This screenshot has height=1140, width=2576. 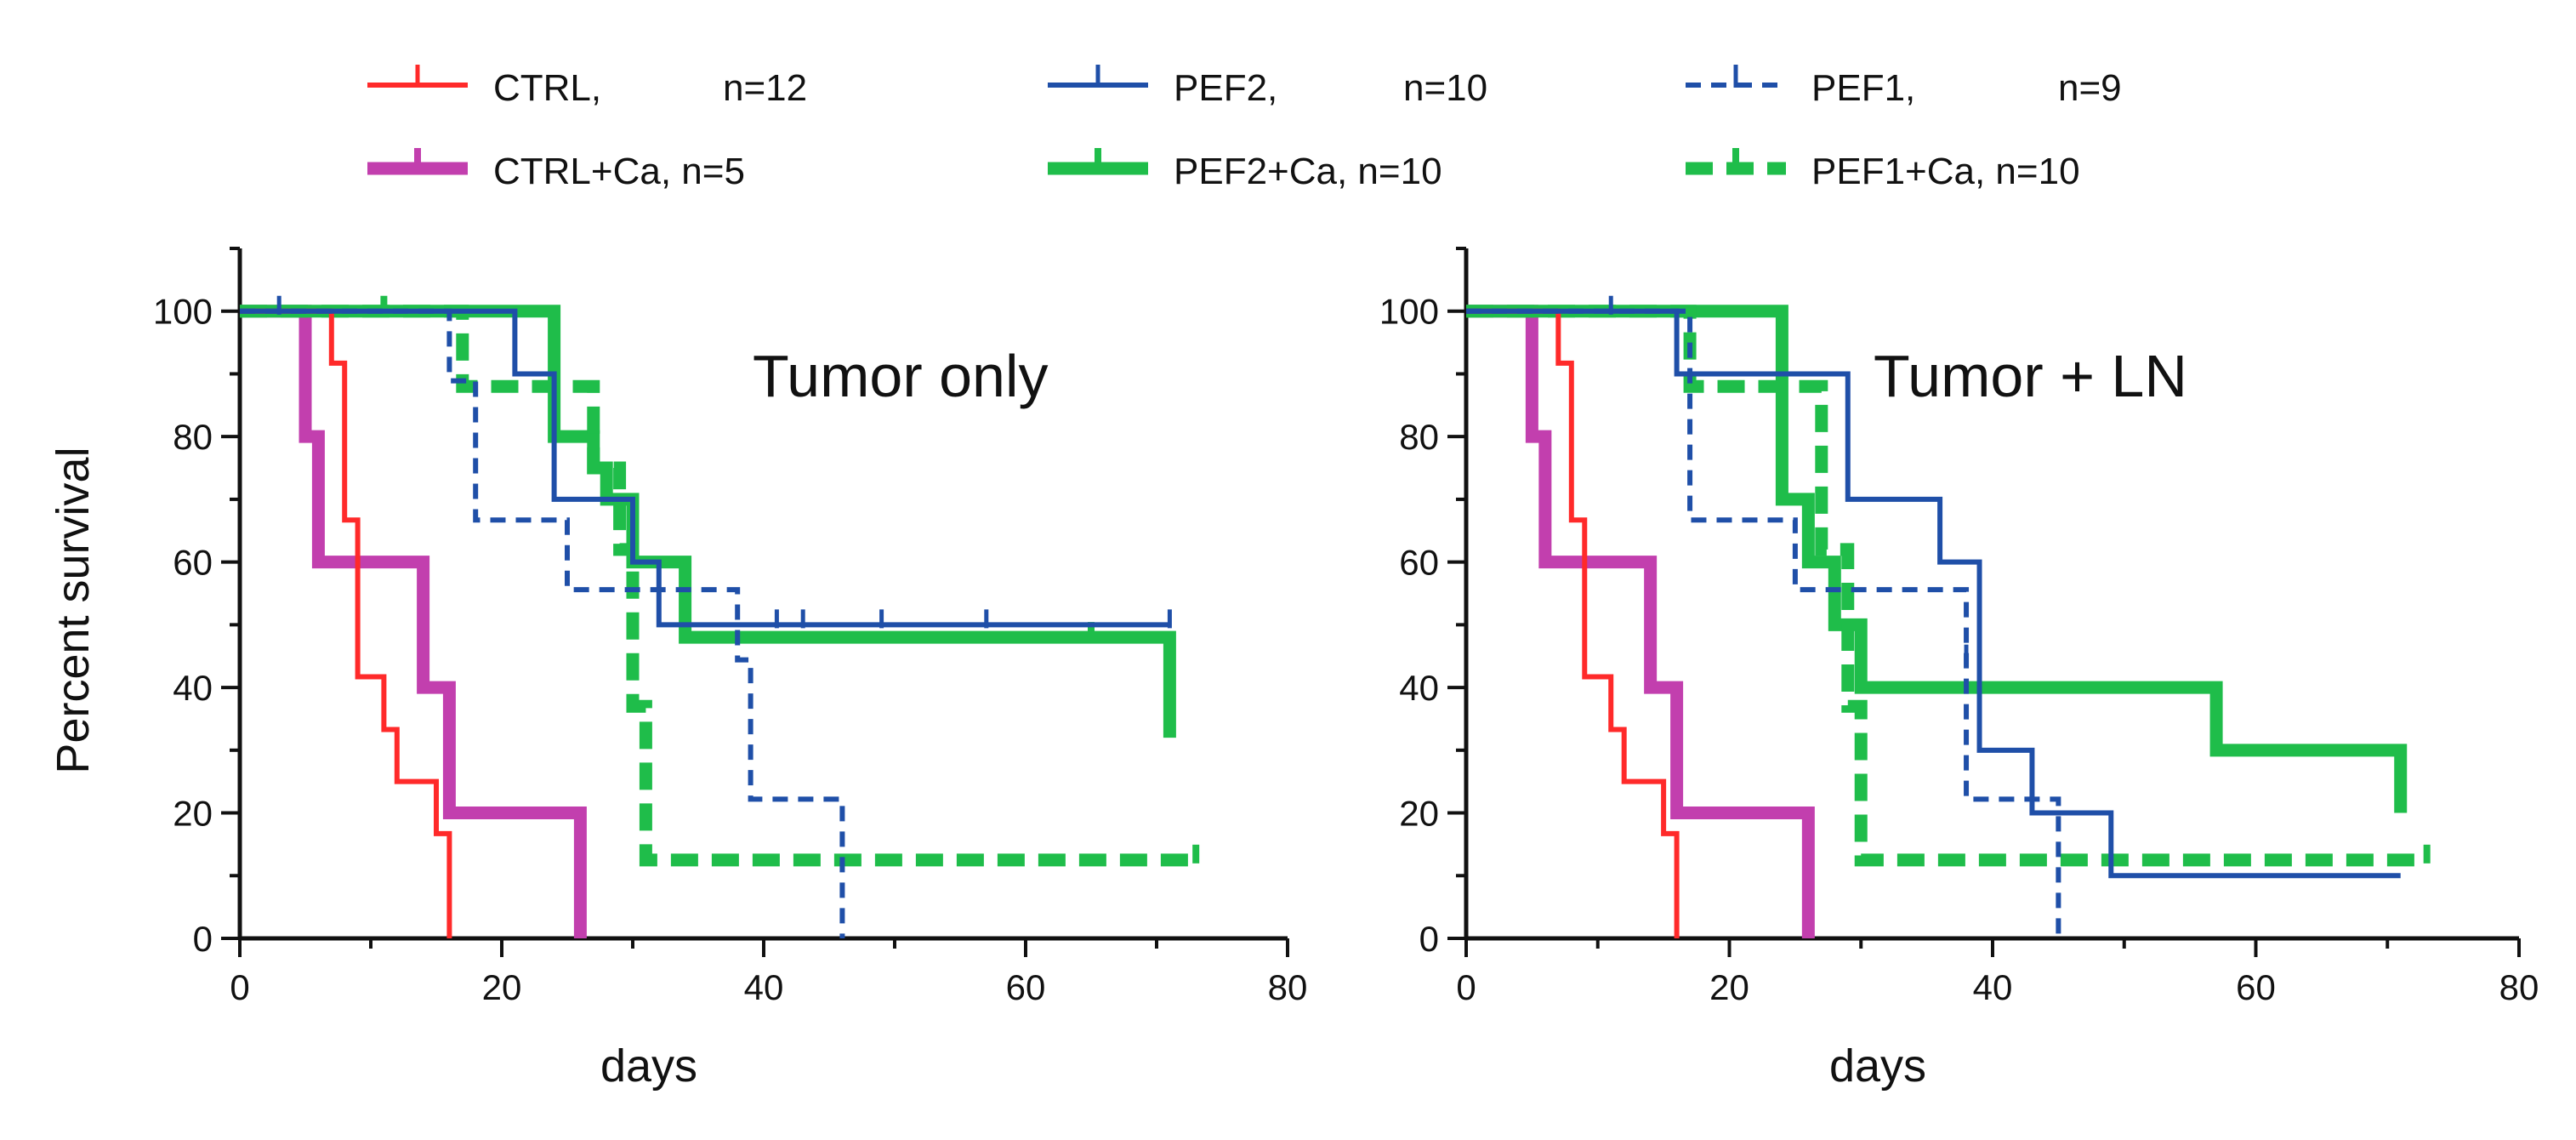 What do you see at coordinates (547, 88) in the screenshot?
I see `legend-label-0: CTRL,` at bounding box center [547, 88].